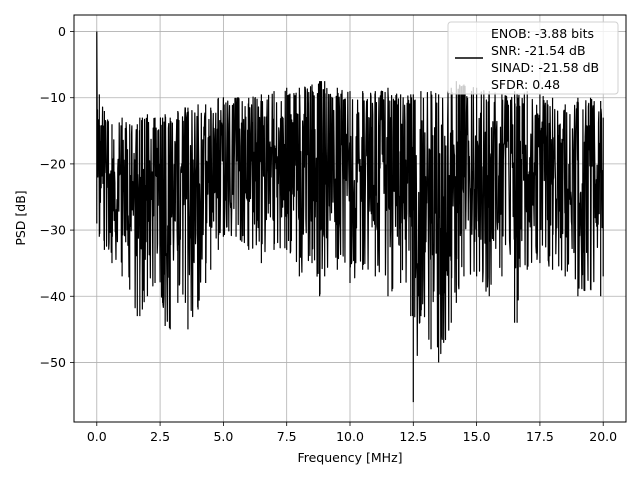 The image size is (640, 484). I want to click on legend-box, so click(533, 58).